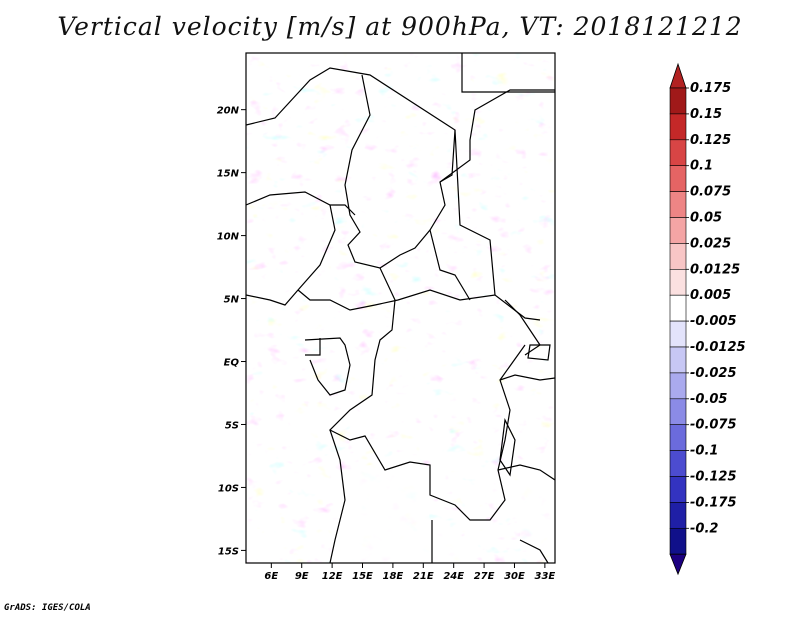  I want to click on lat-tick-label: 20N, so click(228, 111).